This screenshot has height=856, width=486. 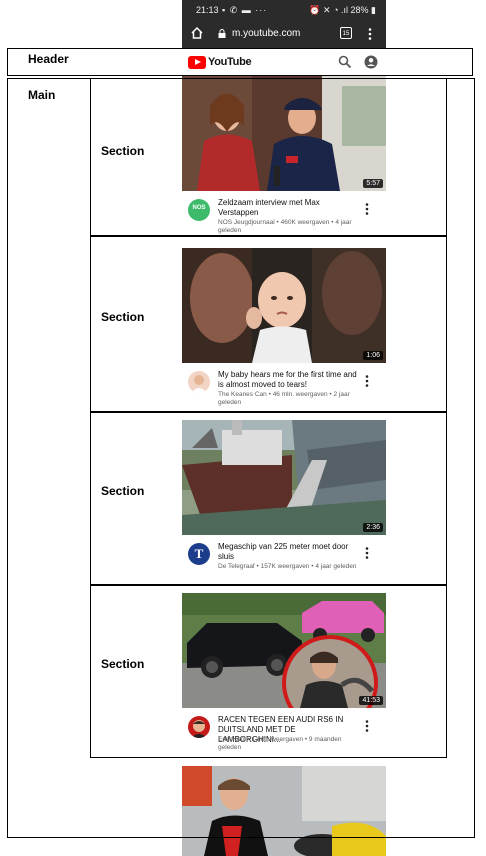 What do you see at coordinates (242, 394) in the screenshot?
I see `channel-name: The Keanes Can` at bounding box center [242, 394].